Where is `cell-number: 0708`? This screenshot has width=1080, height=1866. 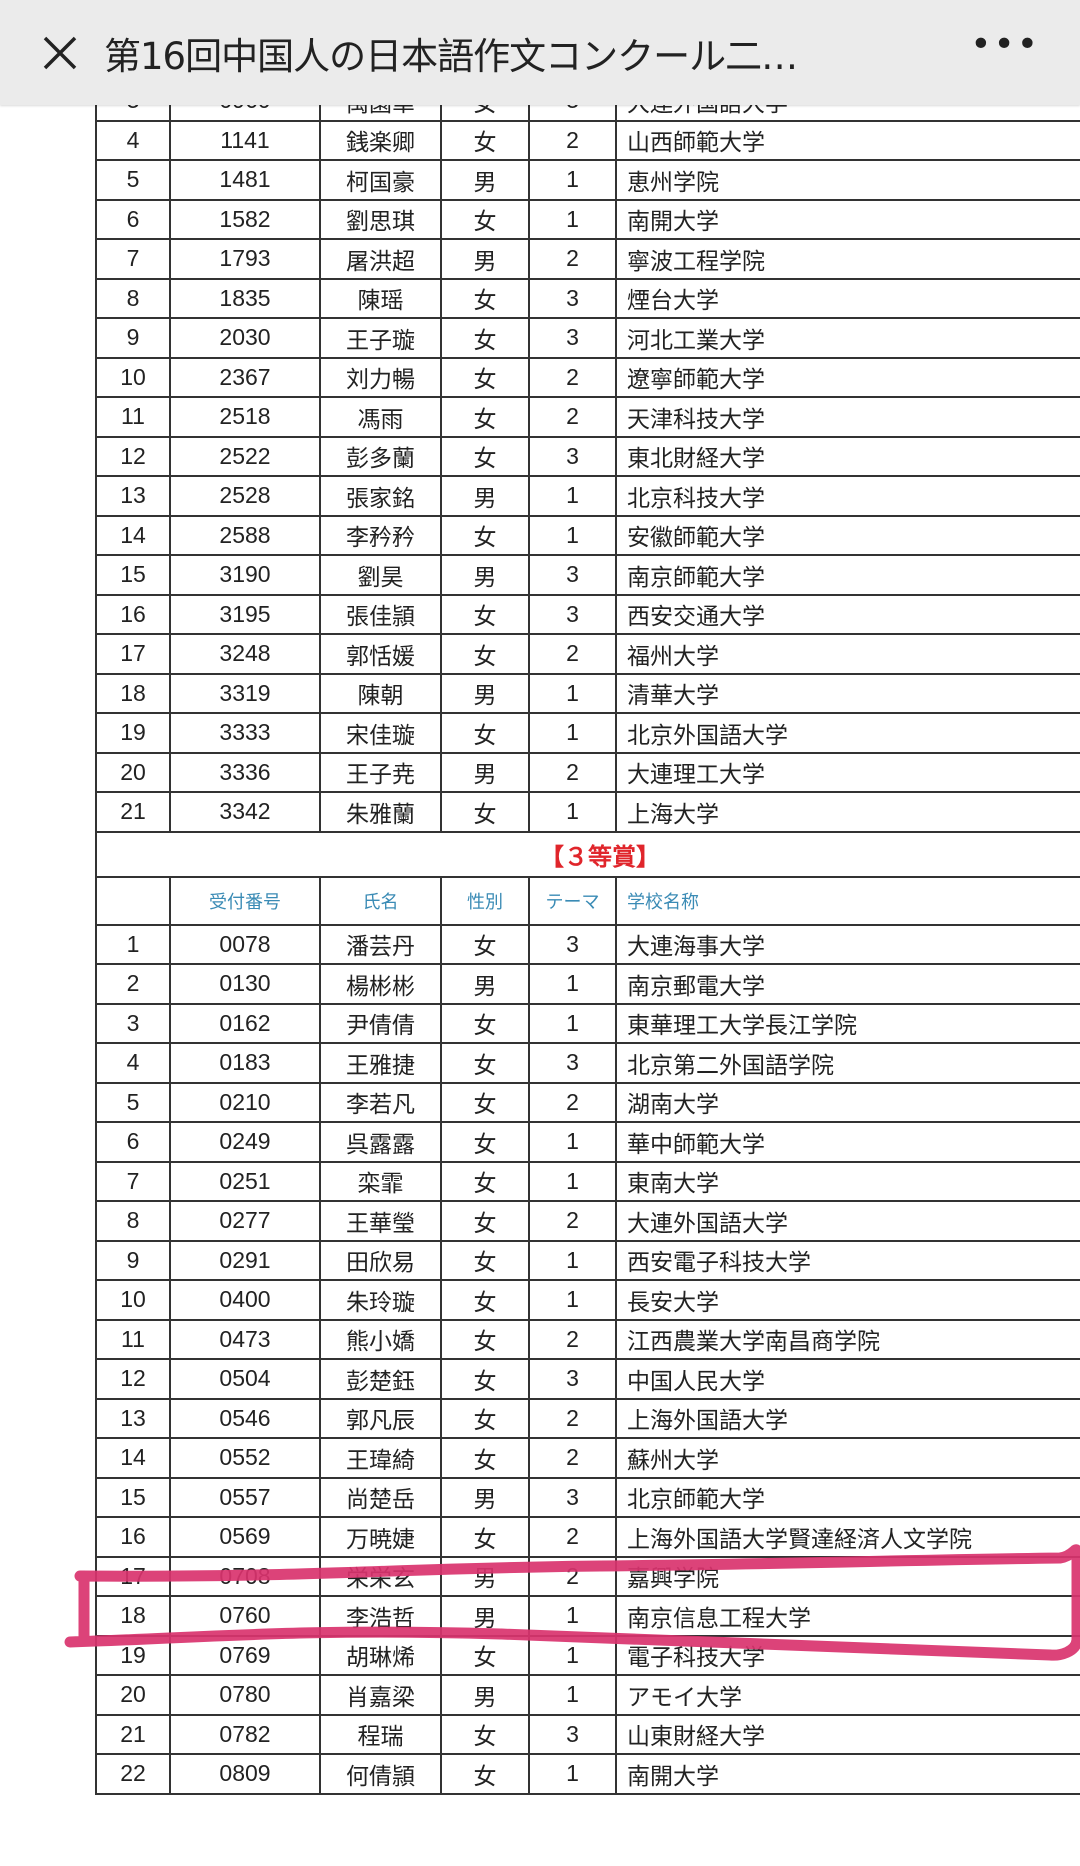
cell-number: 0708 is located at coordinates (245, 1576).